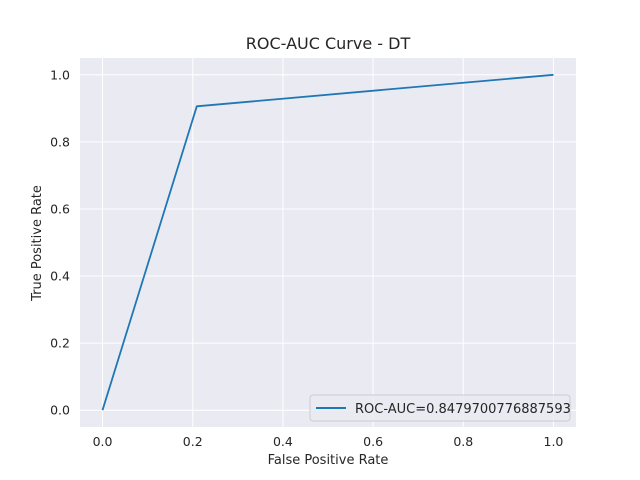 This screenshot has height=480, width=640. What do you see at coordinates (283, 441) in the screenshot?
I see `x-tick-label: 0.4` at bounding box center [283, 441].